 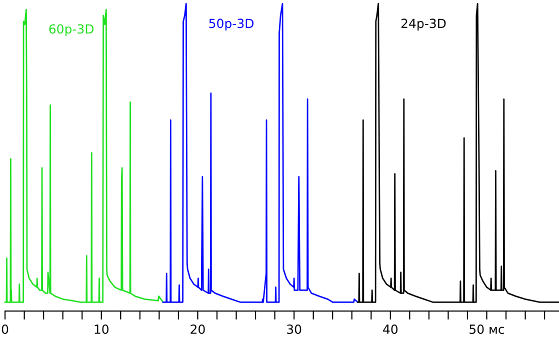 What do you see at coordinates (390, 329) in the screenshot?
I see `x-tick-label: 40` at bounding box center [390, 329].